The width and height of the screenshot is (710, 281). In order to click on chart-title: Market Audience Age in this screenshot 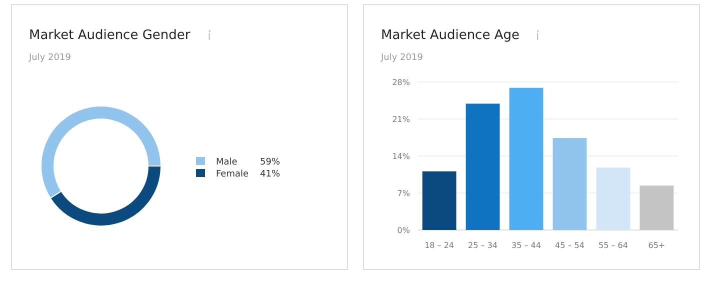, I will do `click(450, 35)`.